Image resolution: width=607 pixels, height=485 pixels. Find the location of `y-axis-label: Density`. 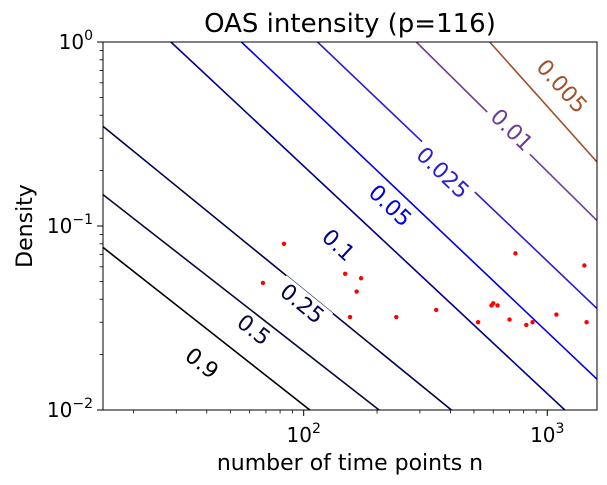

y-axis-label: Density is located at coordinates (25, 226).